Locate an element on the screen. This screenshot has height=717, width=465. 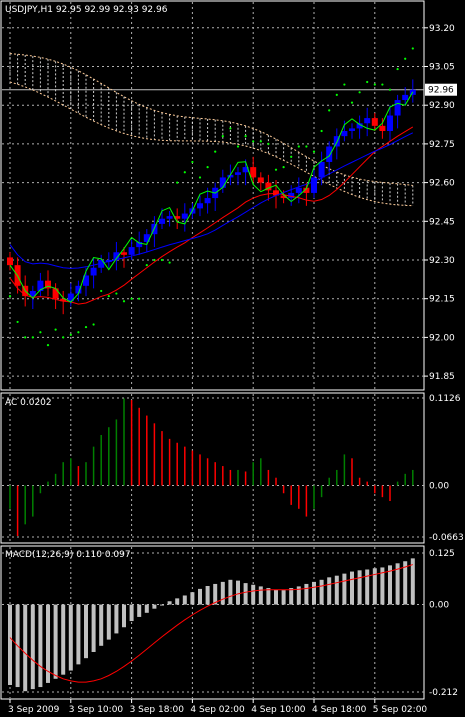
y-tick-label: 92.75 is located at coordinates (442, 145).